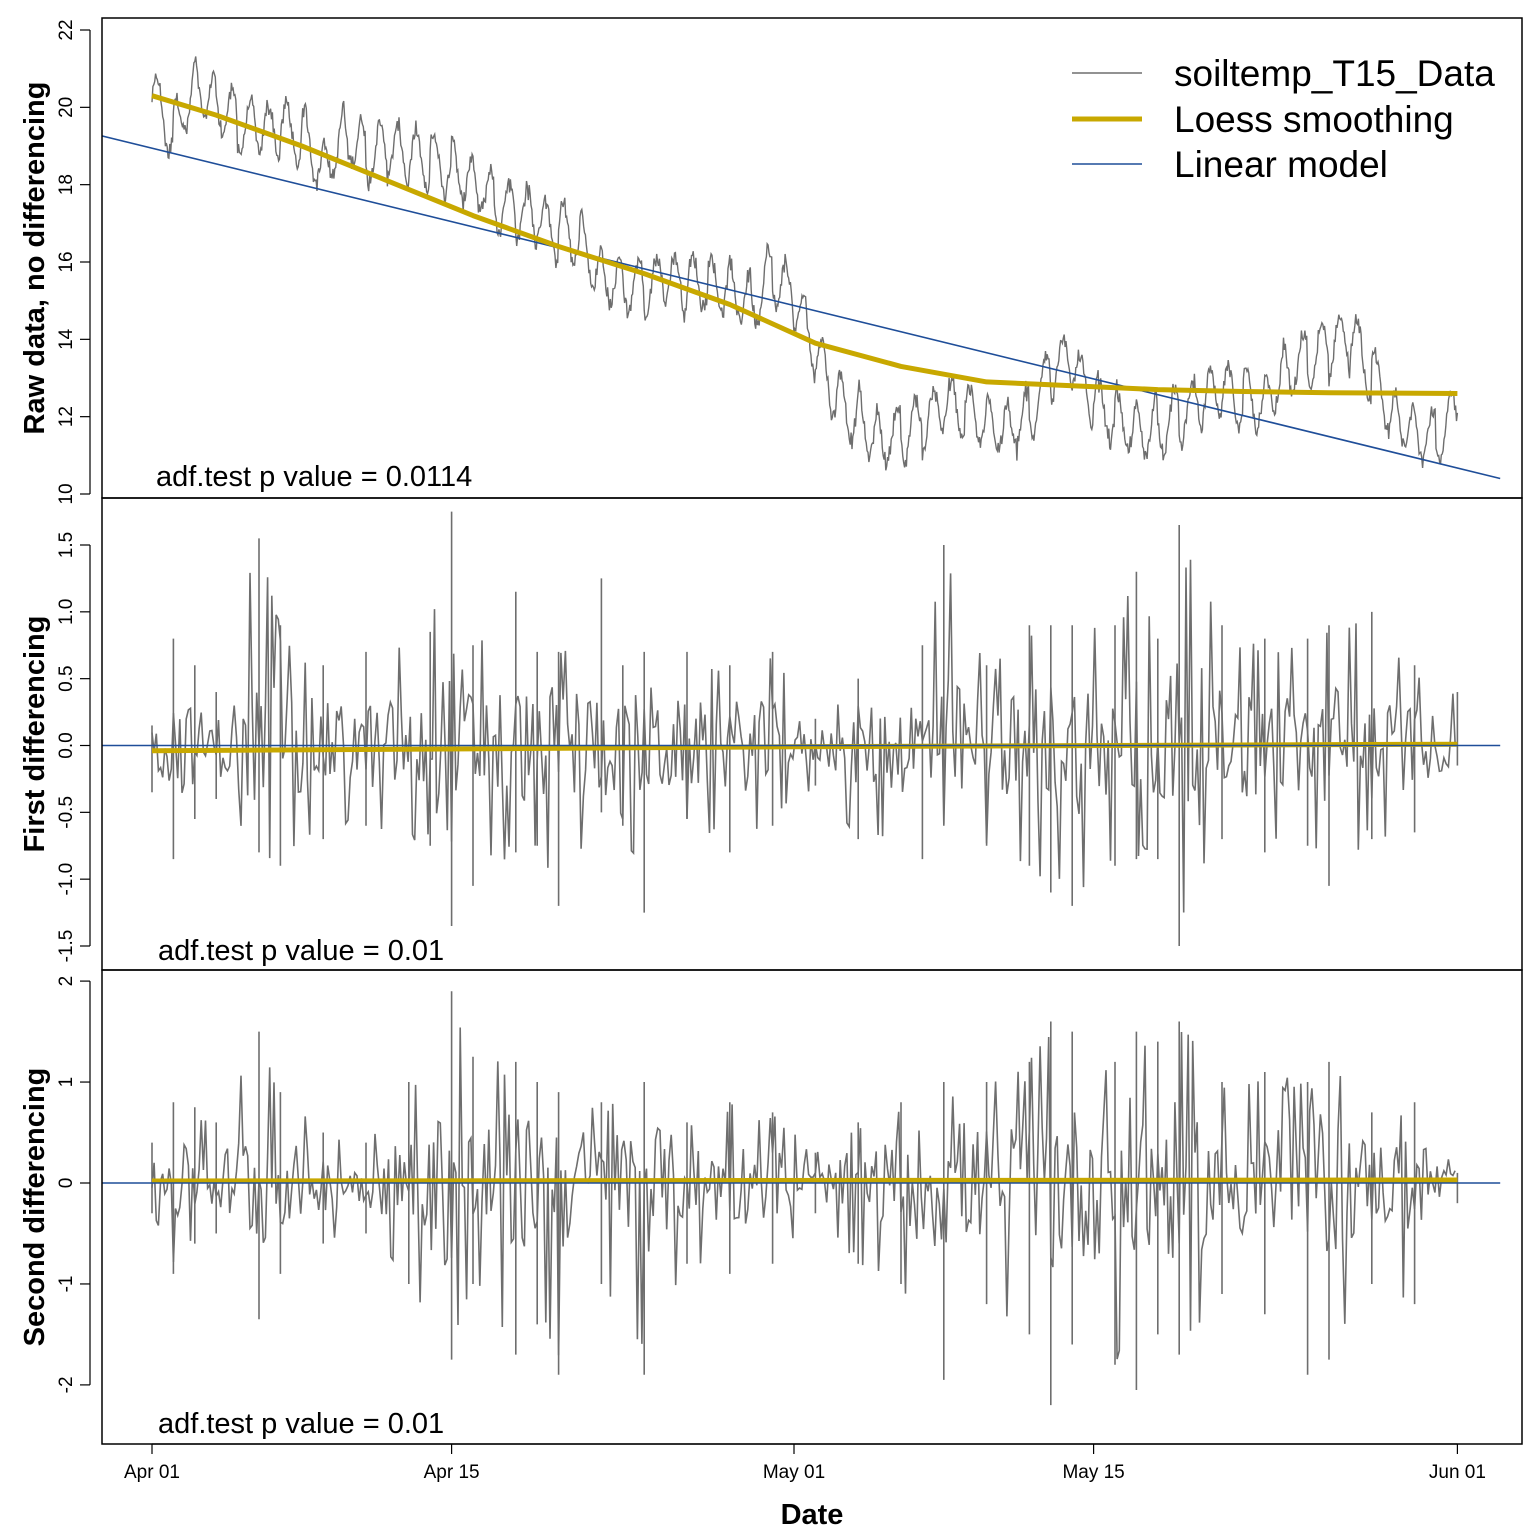 This screenshot has width=1536, height=1536. What do you see at coordinates (66, 981) in the screenshot?
I see `y-tick-label: 2` at bounding box center [66, 981].